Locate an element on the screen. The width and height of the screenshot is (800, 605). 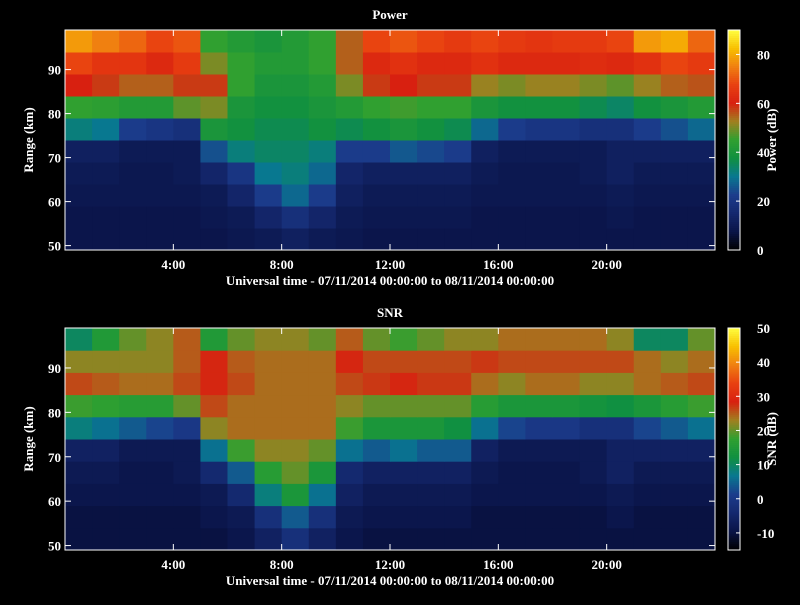
colorbar-tick-label: 10 is located at coordinates (763, 465).